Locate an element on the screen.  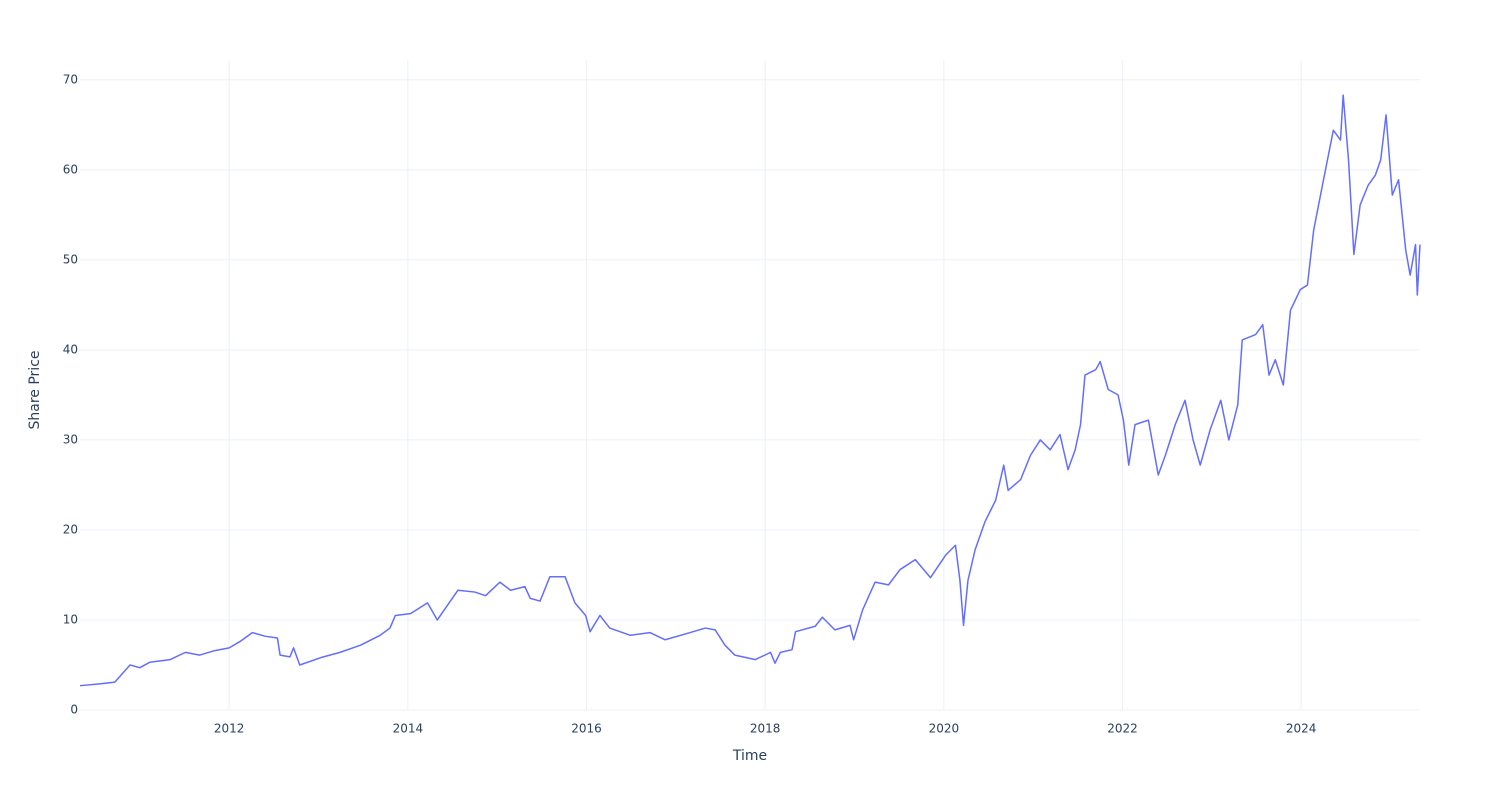
x-tick-label: 2024 is located at coordinates (1301, 729).